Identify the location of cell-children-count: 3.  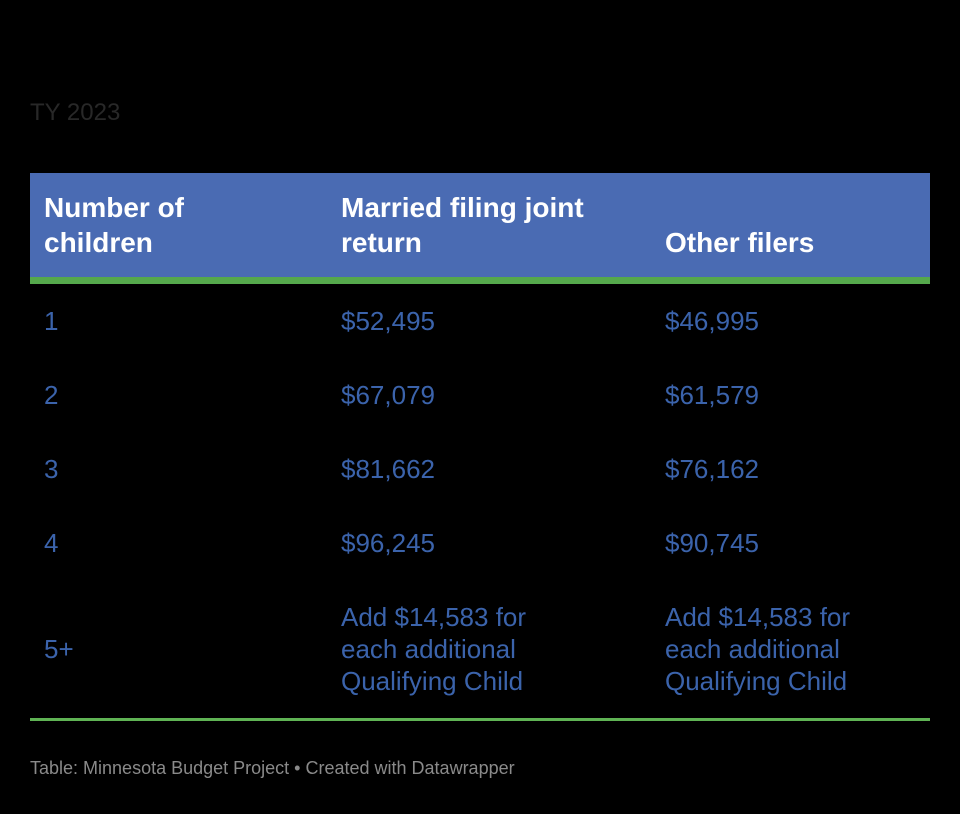
(51, 469).